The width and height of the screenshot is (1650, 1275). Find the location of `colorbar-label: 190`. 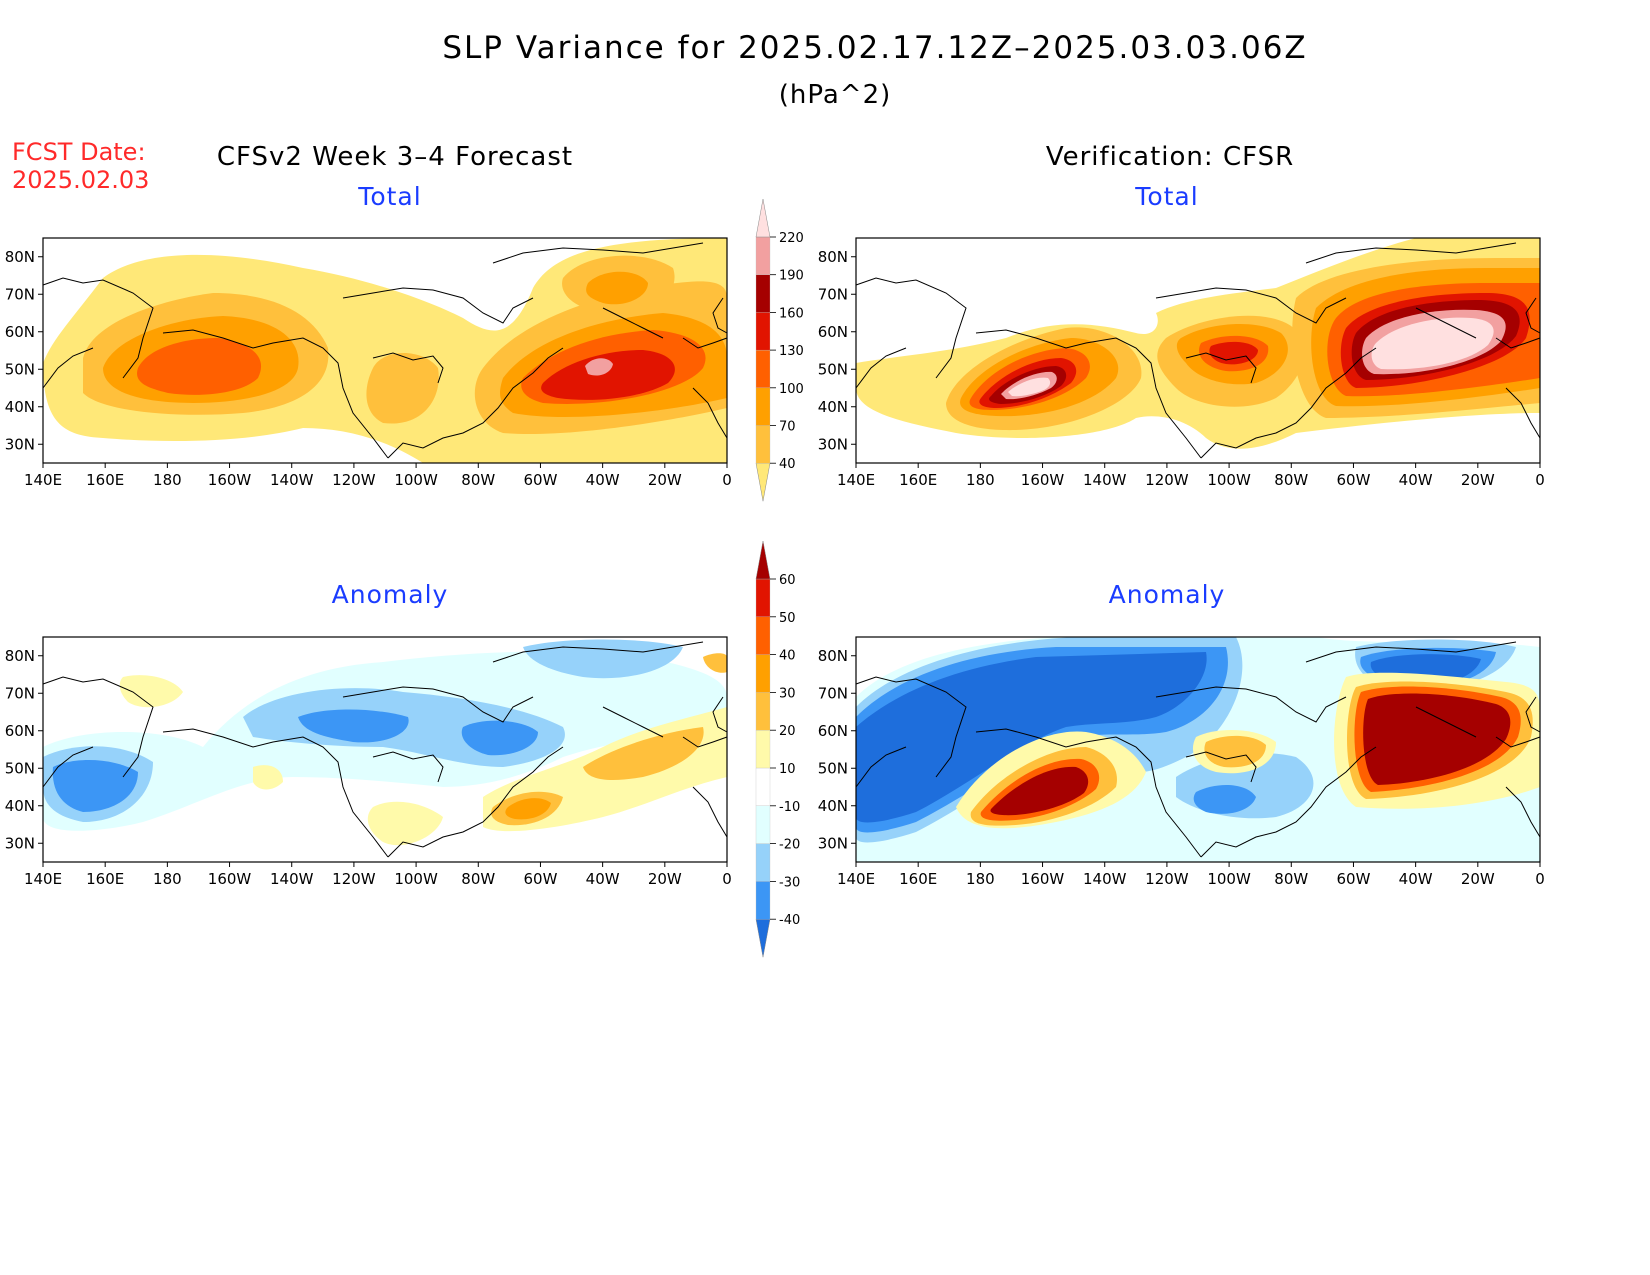

colorbar-label: 190 is located at coordinates (791, 276).